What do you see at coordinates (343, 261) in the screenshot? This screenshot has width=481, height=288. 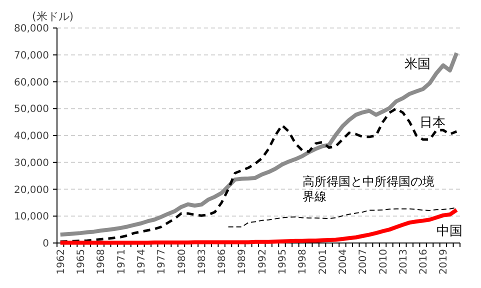 I see `x-tick-label: 2004` at bounding box center [343, 261].